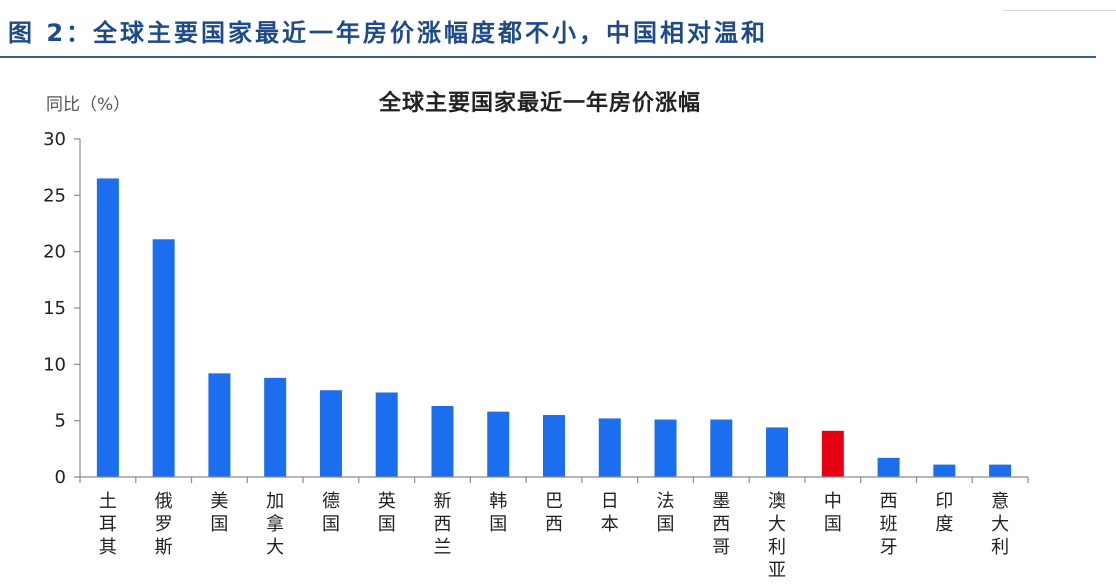 The image size is (1116, 588). I want to click on category-label-5: 德国, so click(331, 513).